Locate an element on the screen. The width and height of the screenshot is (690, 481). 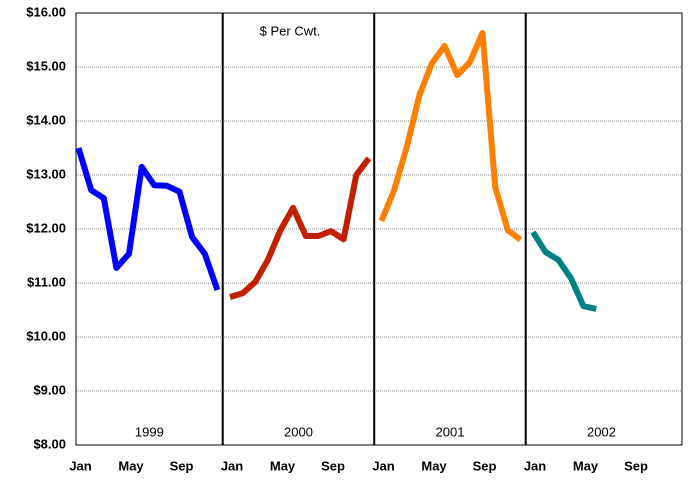
y-tick-label: $10.00 is located at coordinates (46, 335).